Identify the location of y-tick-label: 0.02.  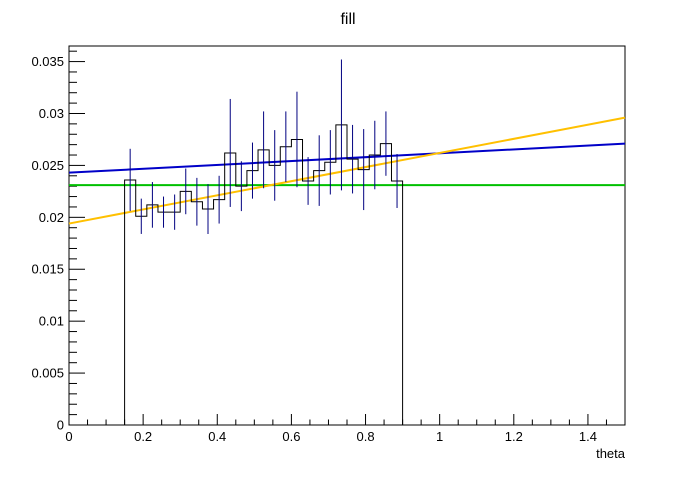
(51, 217).